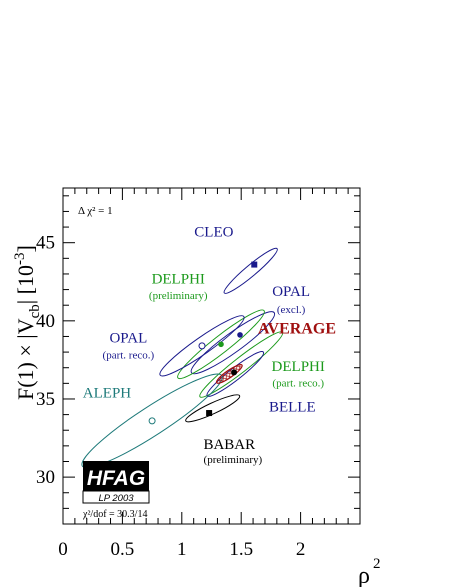 This screenshot has height=587, width=453. I want to click on svg-text: F(1) × |Vcb| [10-3], so click(27, 322).